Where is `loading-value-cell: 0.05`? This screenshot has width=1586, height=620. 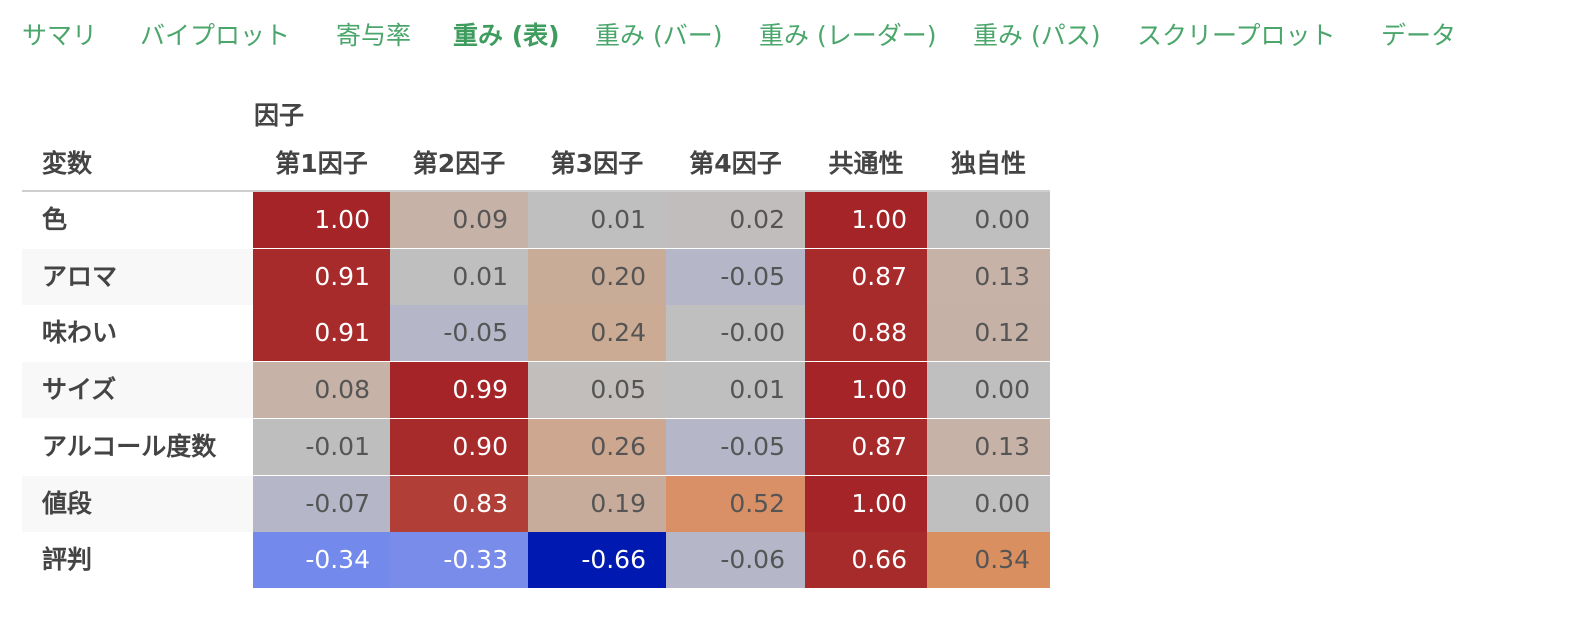 loading-value-cell: 0.05 is located at coordinates (597, 390).